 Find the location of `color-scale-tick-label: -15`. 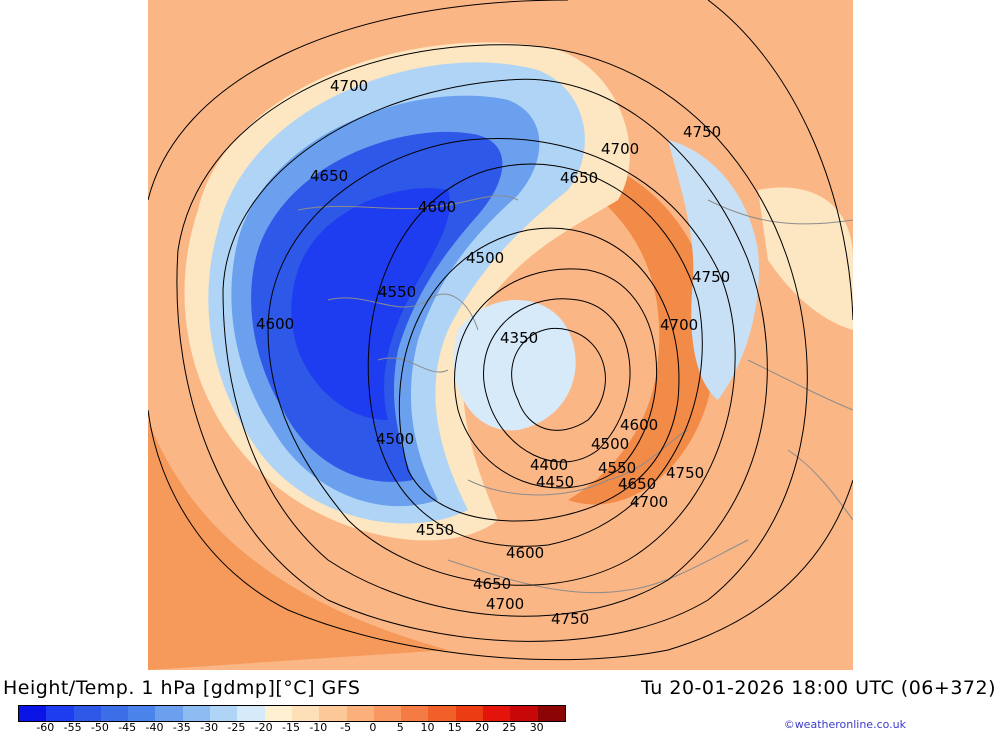

color-scale-tick-label: -15 is located at coordinates (291, 727).